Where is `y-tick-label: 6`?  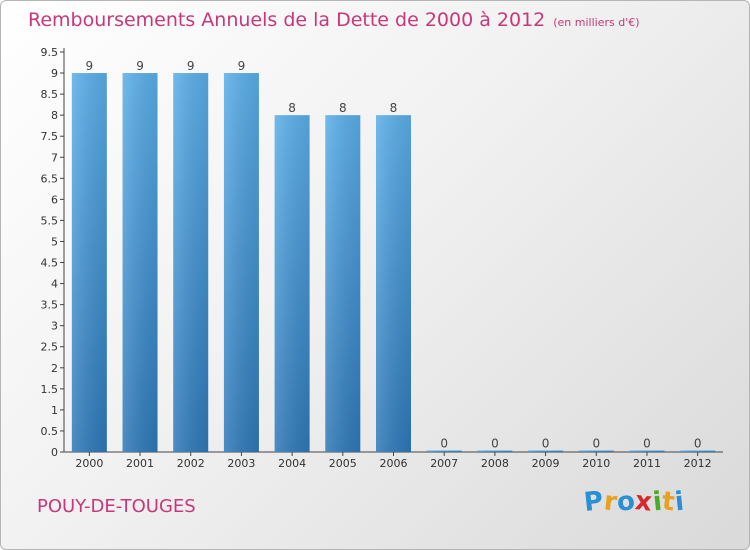
y-tick-label: 6 is located at coordinates (54, 199).